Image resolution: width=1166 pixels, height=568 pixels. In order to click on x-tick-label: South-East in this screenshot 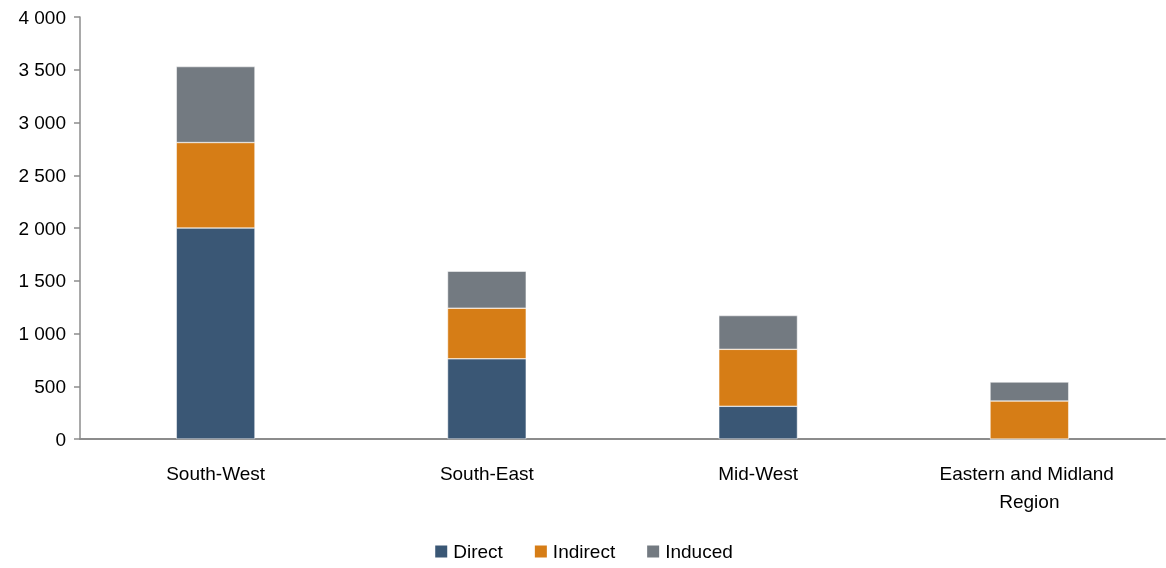, I will do `click(487, 473)`.